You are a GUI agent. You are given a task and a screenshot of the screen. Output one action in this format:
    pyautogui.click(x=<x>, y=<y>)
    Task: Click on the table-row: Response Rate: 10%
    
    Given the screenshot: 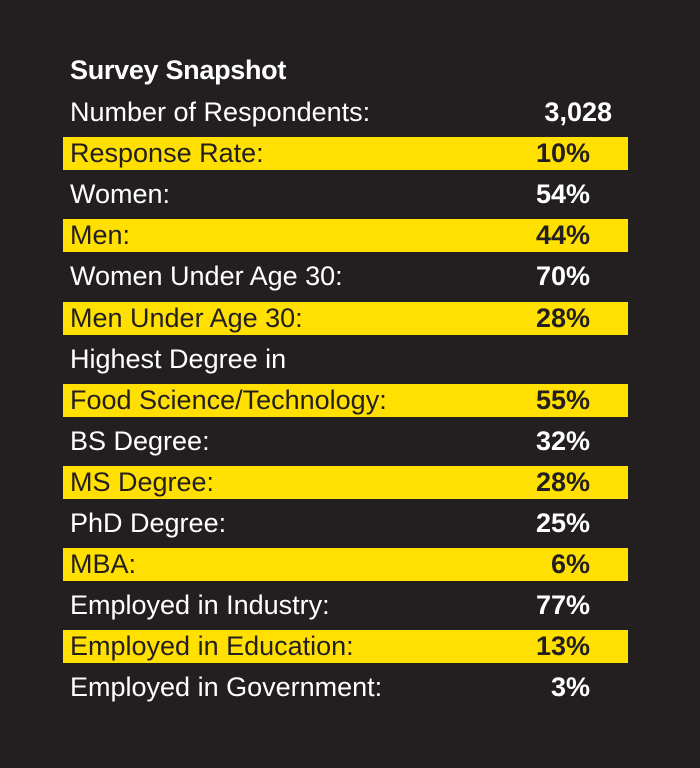 What is the action you would take?
    pyautogui.click(x=345, y=154)
    